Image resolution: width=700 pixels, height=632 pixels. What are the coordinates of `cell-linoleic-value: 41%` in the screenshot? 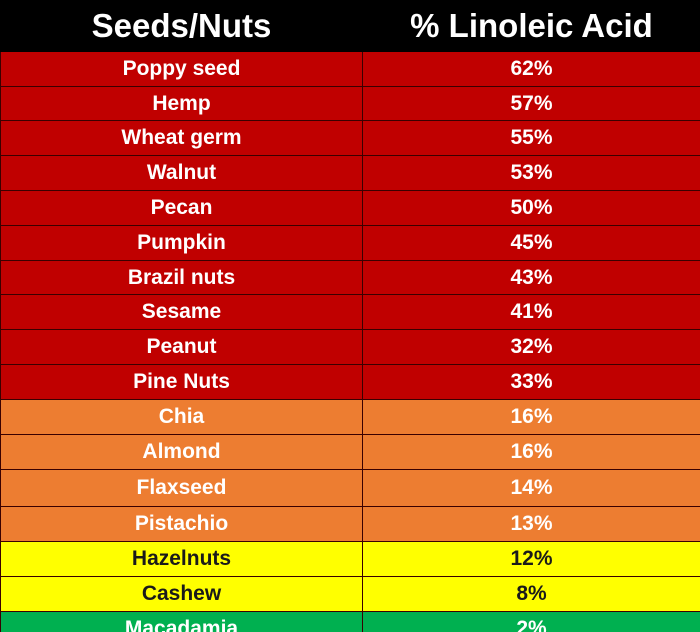 It's located at (531, 312).